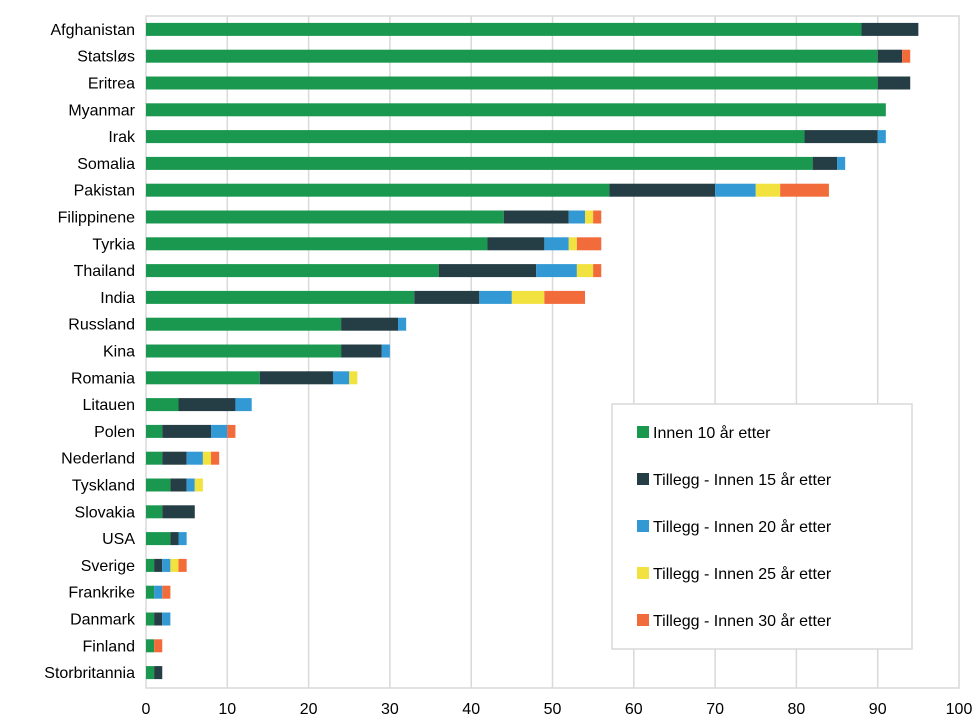  Describe the element at coordinates (101, 110) in the screenshot. I see `category-label: Myanmar` at that location.